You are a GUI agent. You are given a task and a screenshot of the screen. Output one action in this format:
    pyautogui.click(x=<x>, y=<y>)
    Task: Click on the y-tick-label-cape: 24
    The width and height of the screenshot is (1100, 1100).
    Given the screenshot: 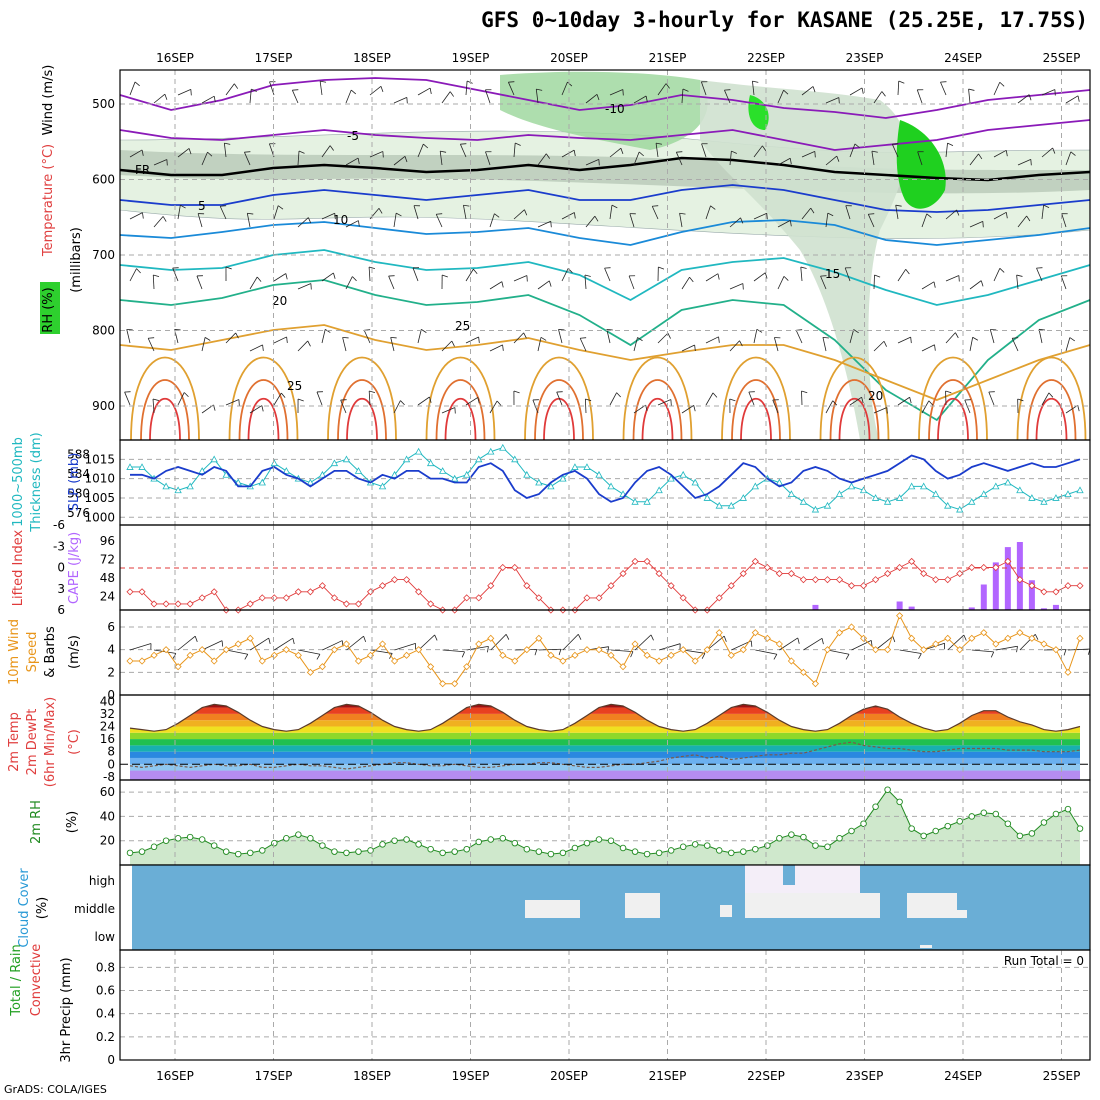 What is the action you would take?
    pyautogui.click(x=107, y=597)
    